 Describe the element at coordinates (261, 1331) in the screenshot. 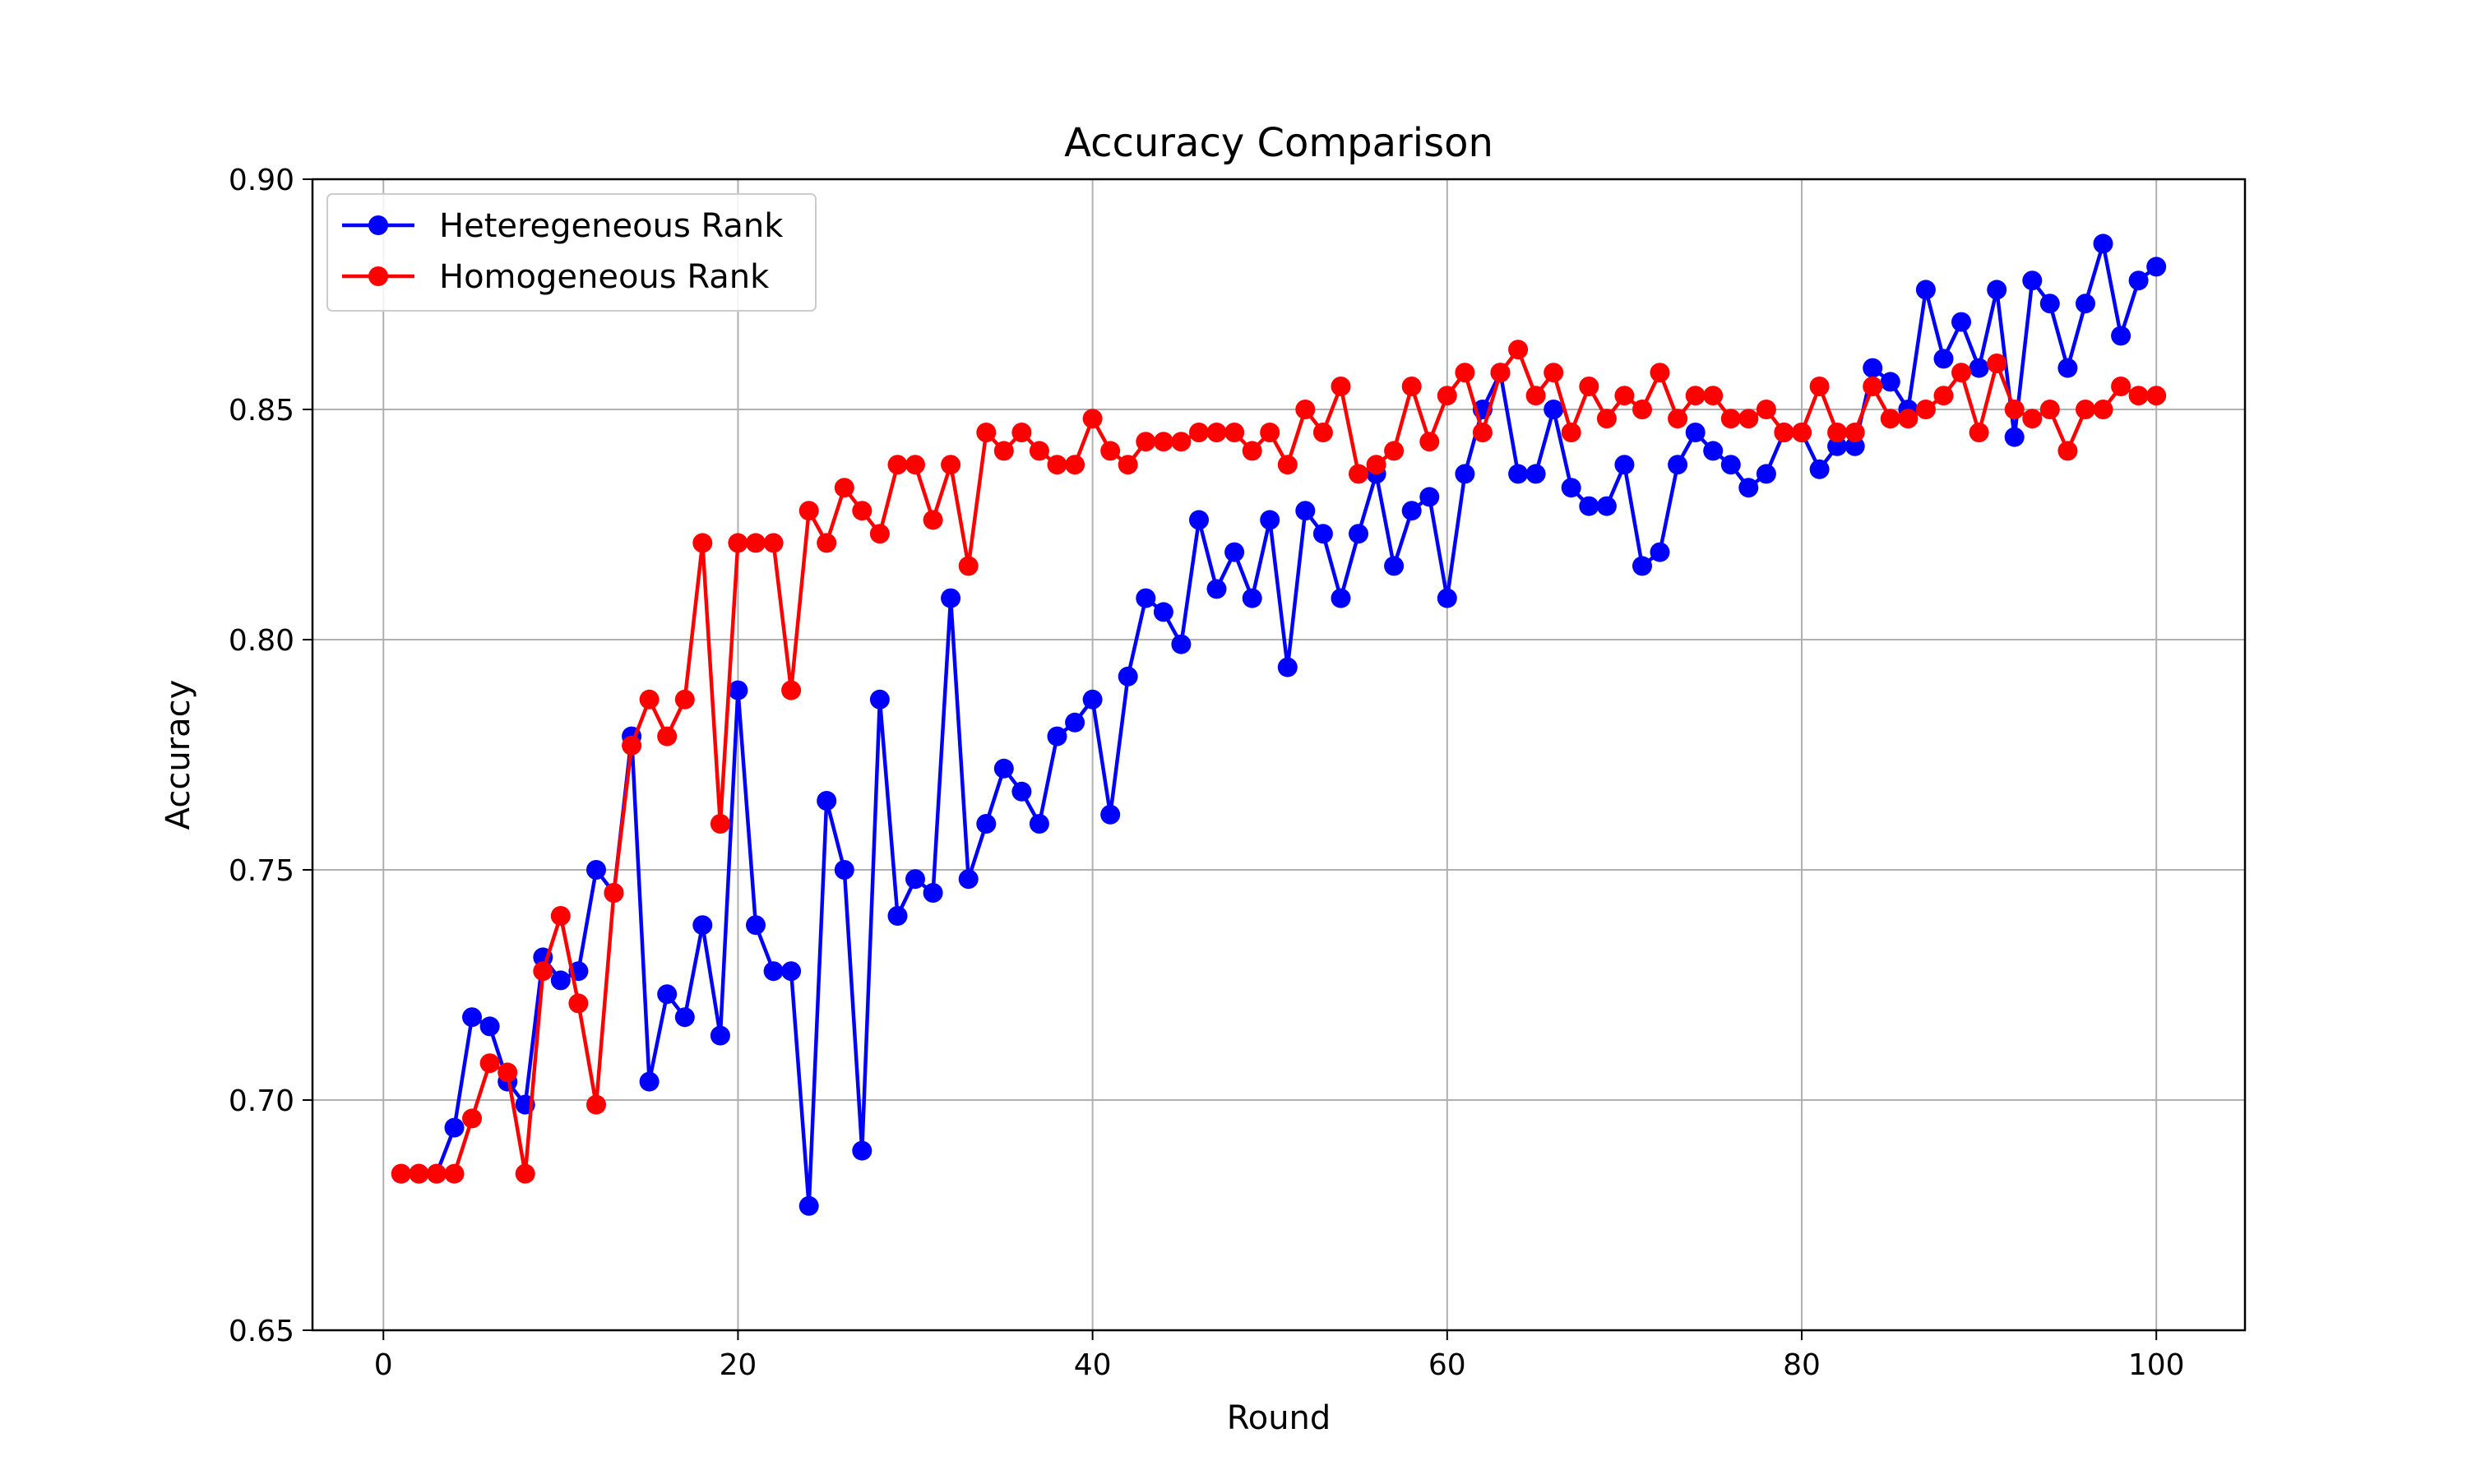

I see `y-tick-label: 0.65` at that location.